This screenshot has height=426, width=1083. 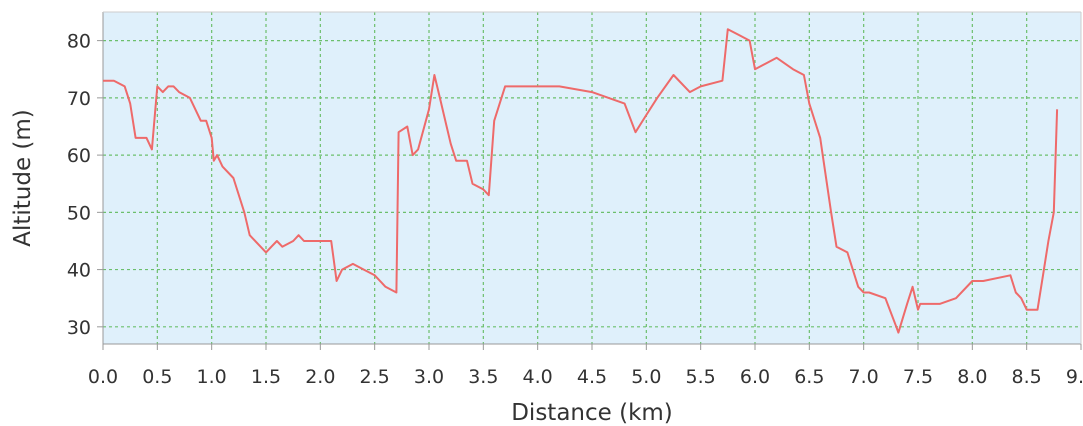 I want to click on x-tick-label: 1.5, so click(x=266, y=377).